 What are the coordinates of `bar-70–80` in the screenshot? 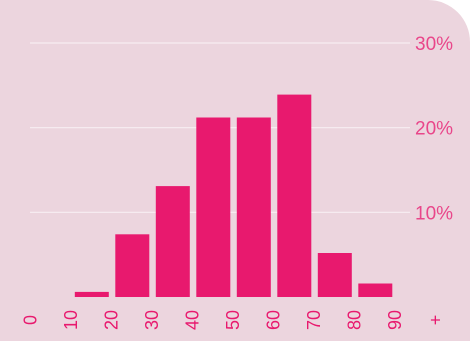 It's located at (334, 275).